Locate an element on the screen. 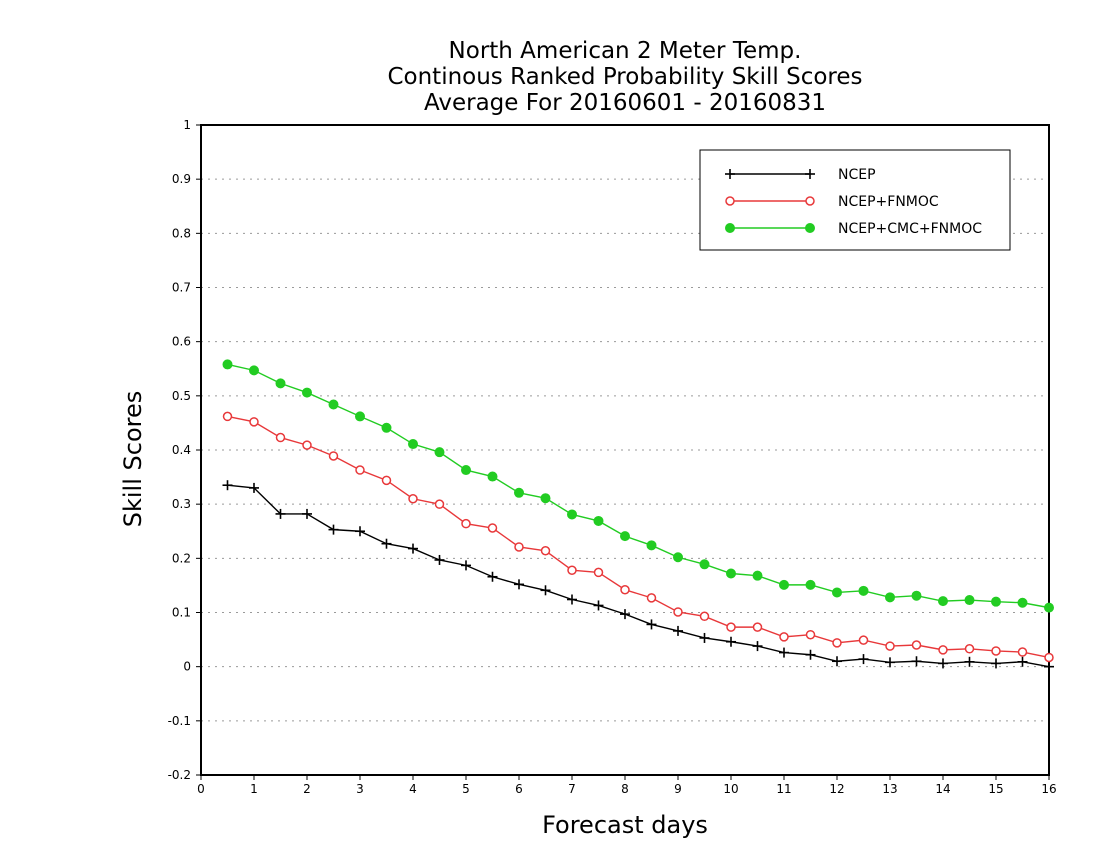  legend-label: NCEP+CMC+FNMOC is located at coordinates (910, 229).